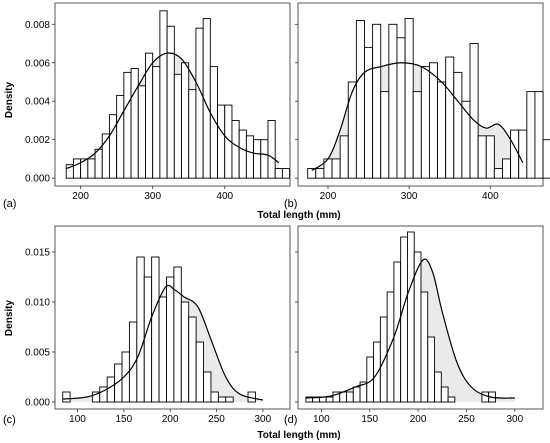  I want to click on y-tick-label: 0.005, so click(37, 353).